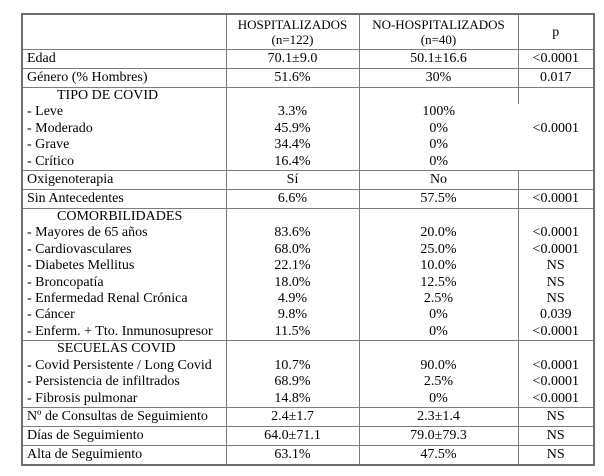  What do you see at coordinates (439, 112) in the screenshot?
I see `non-hospitalized-value-cell: 100%` at bounding box center [439, 112].